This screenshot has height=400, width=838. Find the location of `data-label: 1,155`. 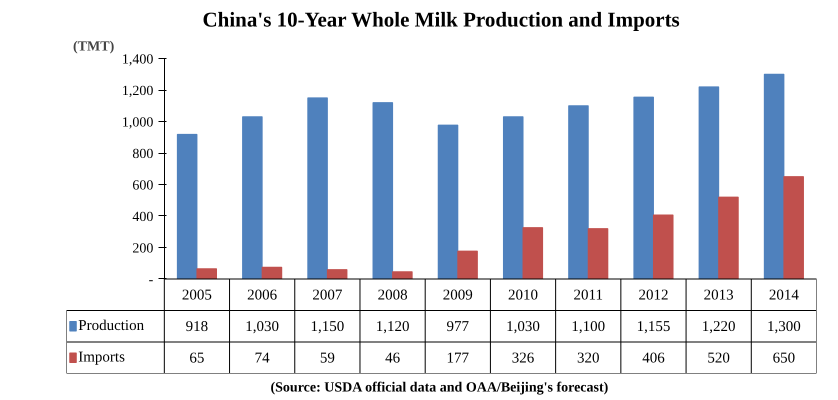

data-label: 1,155 is located at coordinates (653, 327).